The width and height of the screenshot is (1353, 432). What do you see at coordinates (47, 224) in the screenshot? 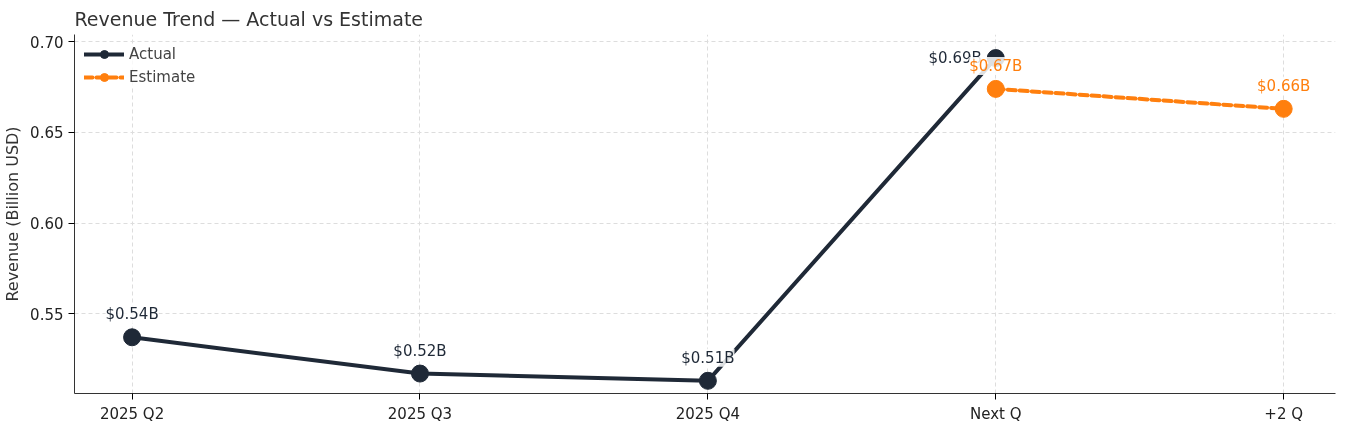
I see `y-tick-label: 0.60` at bounding box center [47, 224].